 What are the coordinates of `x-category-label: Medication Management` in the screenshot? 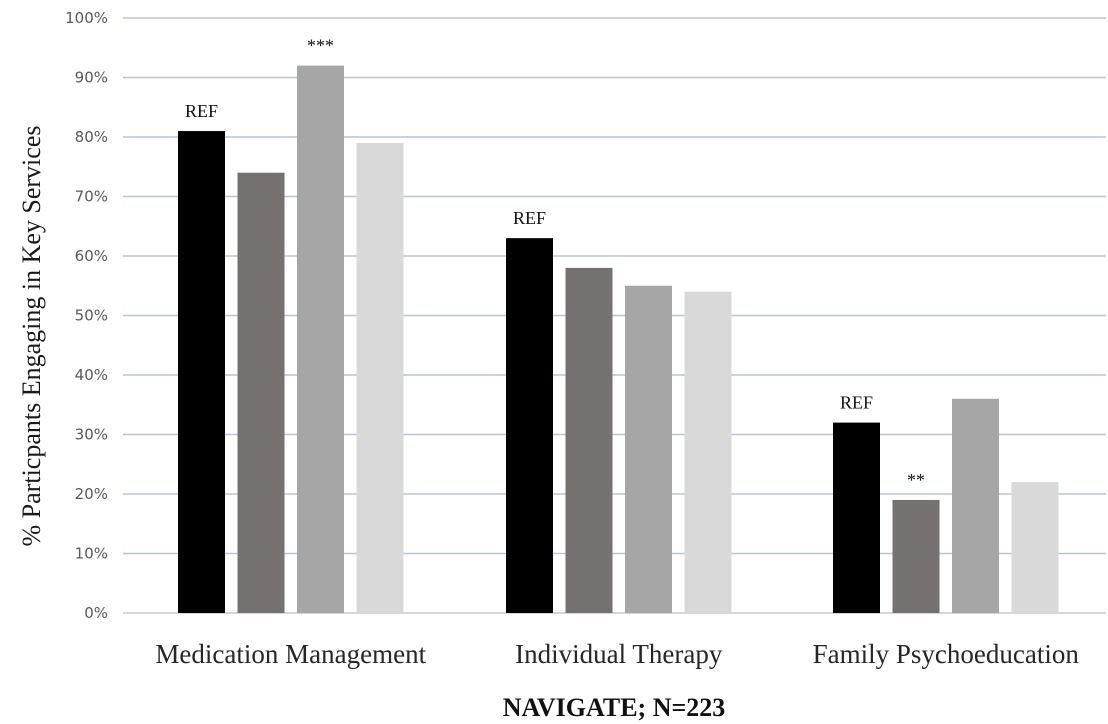 It's located at (290, 654).